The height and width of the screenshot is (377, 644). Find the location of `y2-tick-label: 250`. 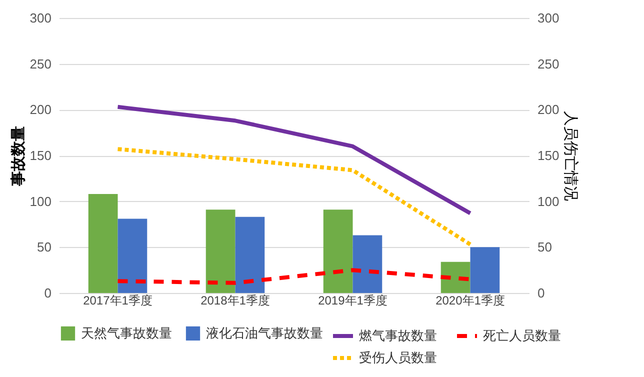

y2-tick-label: 250 is located at coordinates (549, 64).